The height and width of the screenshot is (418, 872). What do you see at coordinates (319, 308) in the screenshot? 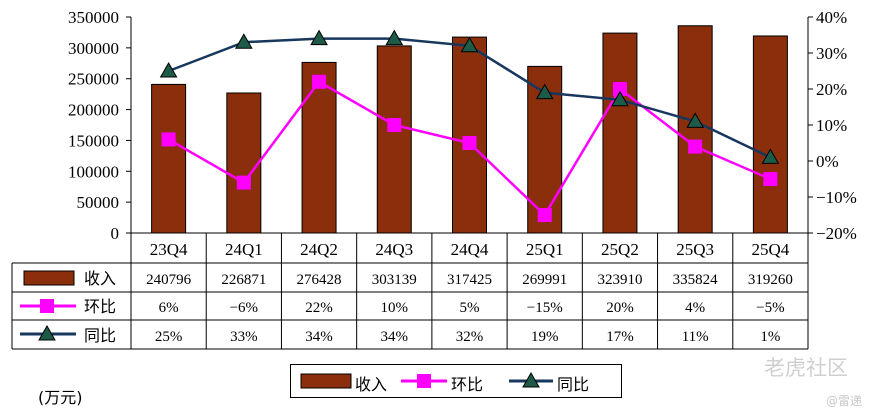
I see `table-cell: 22%` at bounding box center [319, 308].